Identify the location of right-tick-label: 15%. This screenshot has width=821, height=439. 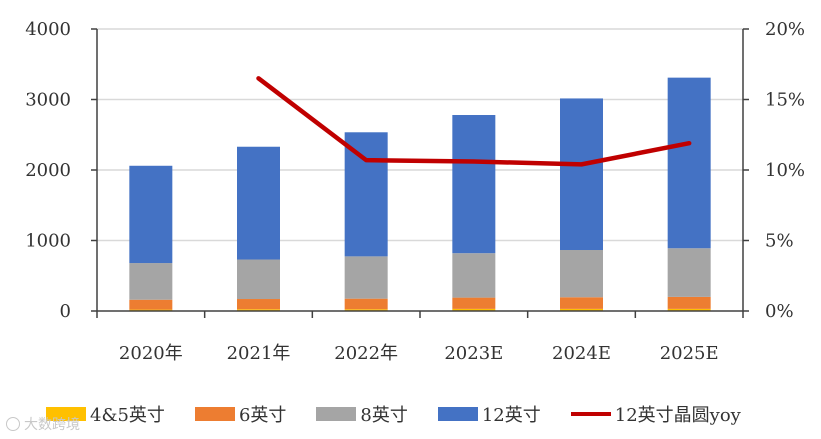
(785, 100).